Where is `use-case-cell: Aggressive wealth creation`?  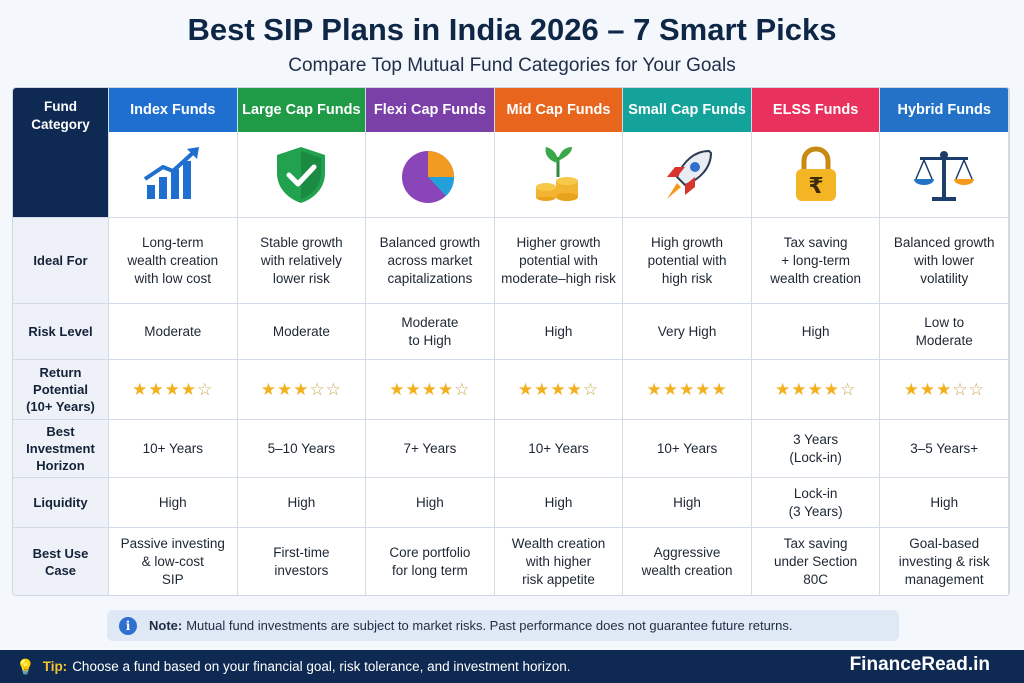 use-case-cell: Aggressive wealth creation is located at coordinates (687, 561).